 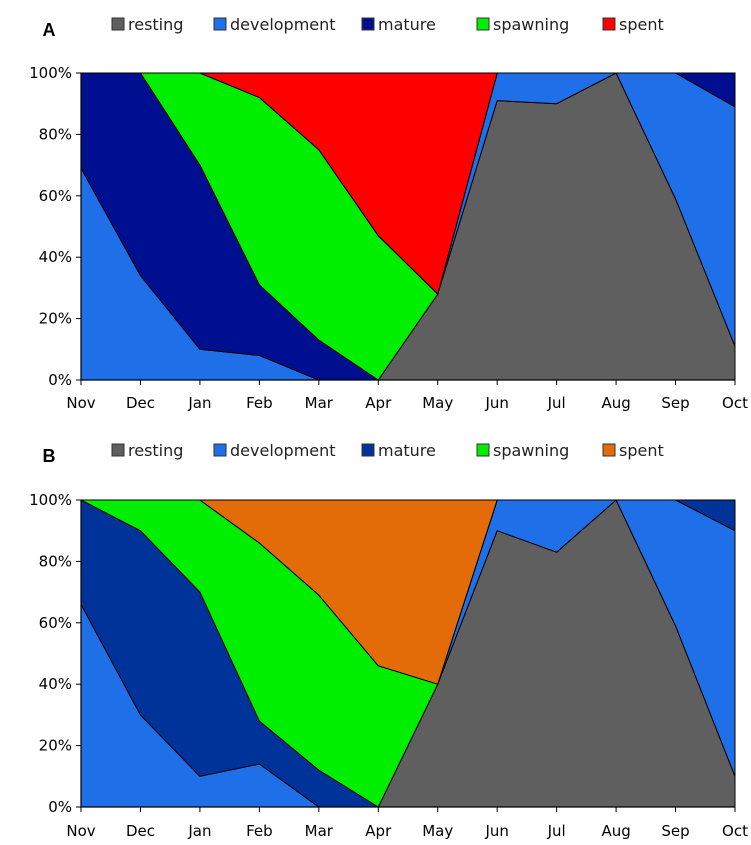 I want to click on panel-label: B, so click(x=49, y=456).